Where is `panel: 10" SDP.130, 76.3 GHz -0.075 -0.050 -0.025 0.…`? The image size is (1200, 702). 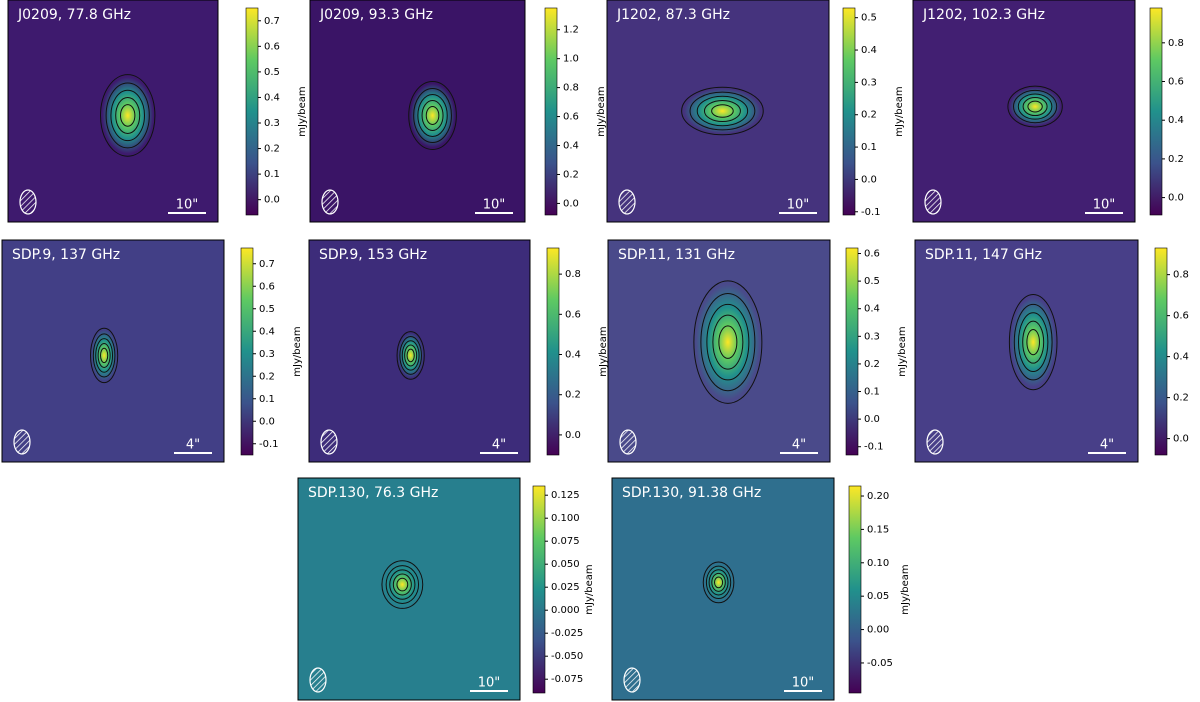
panel: 10" SDP.130, 76.3 GHz -0.075 -0.050 -0.025 0.… is located at coordinates (446, 589).